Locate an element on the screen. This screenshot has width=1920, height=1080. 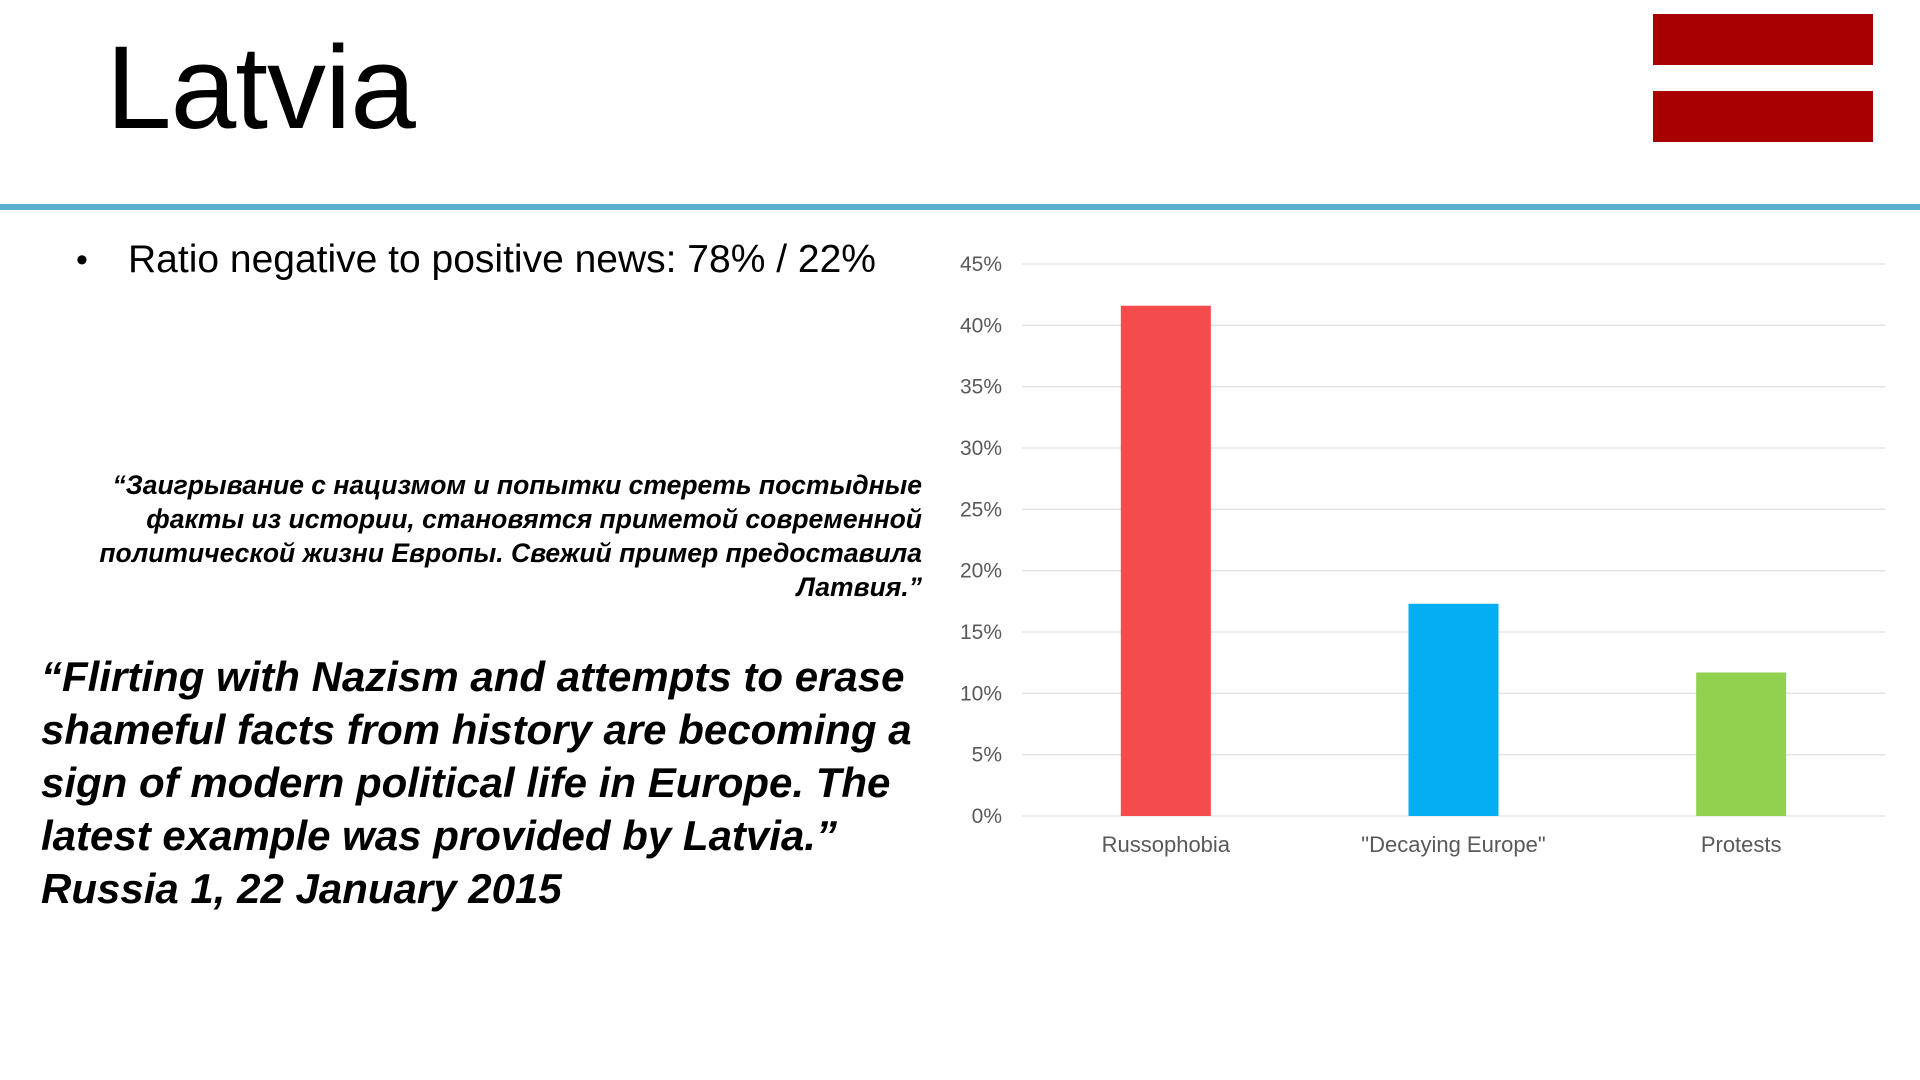
slide-title: Latvia is located at coordinates (261, 88).